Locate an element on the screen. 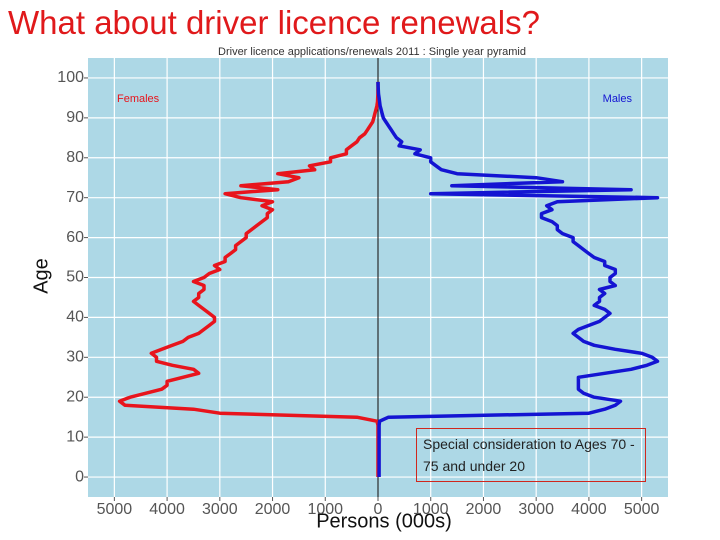 The width and height of the screenshot is (720, 540). y-tick-label: 40 is located at coordinates (75, 317).